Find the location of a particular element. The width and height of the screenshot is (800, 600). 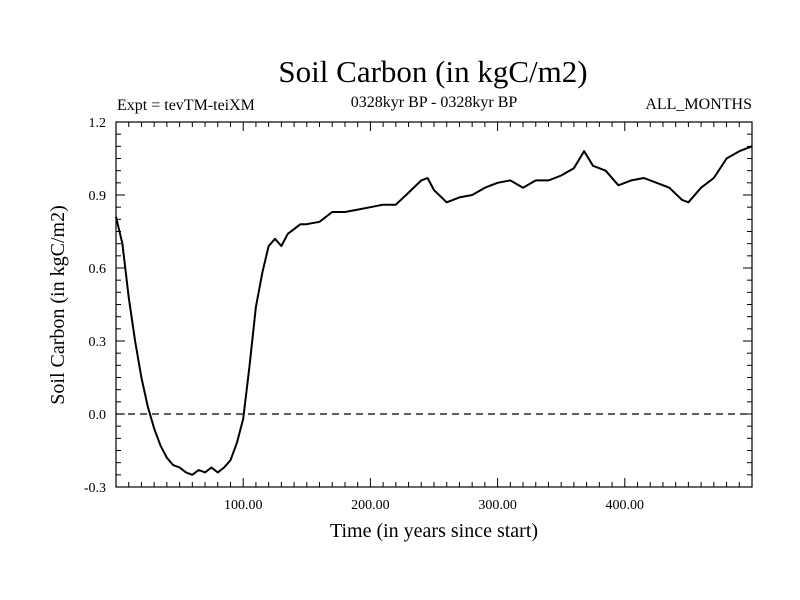

y-tick-label: 1.2 is located at coordinates (98, 123).